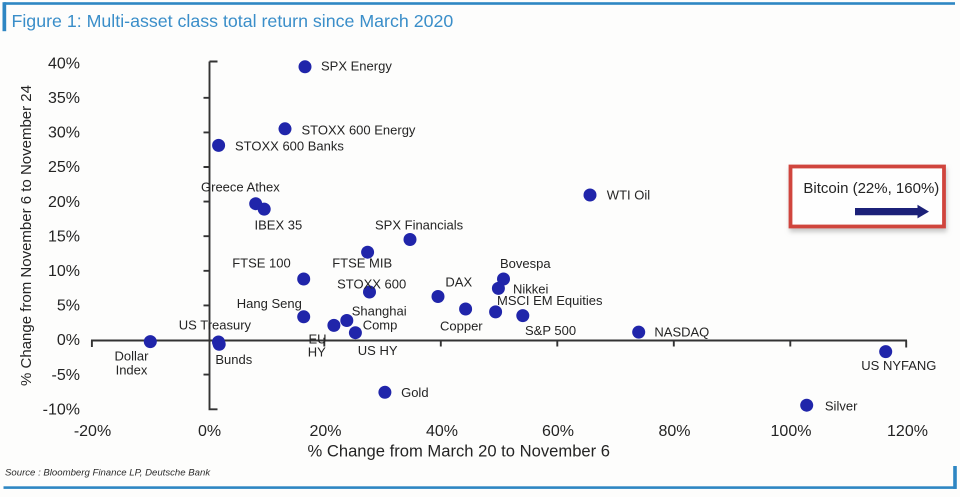 This screenshot has width=960, height=497. I want to click on svg-text: Silver, so click(841, 406).